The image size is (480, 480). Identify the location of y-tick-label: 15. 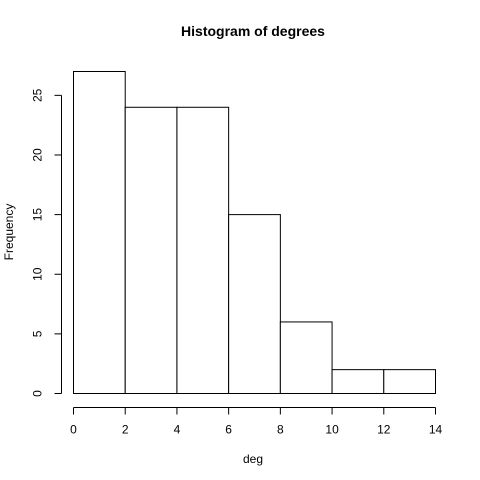
(38, 215).